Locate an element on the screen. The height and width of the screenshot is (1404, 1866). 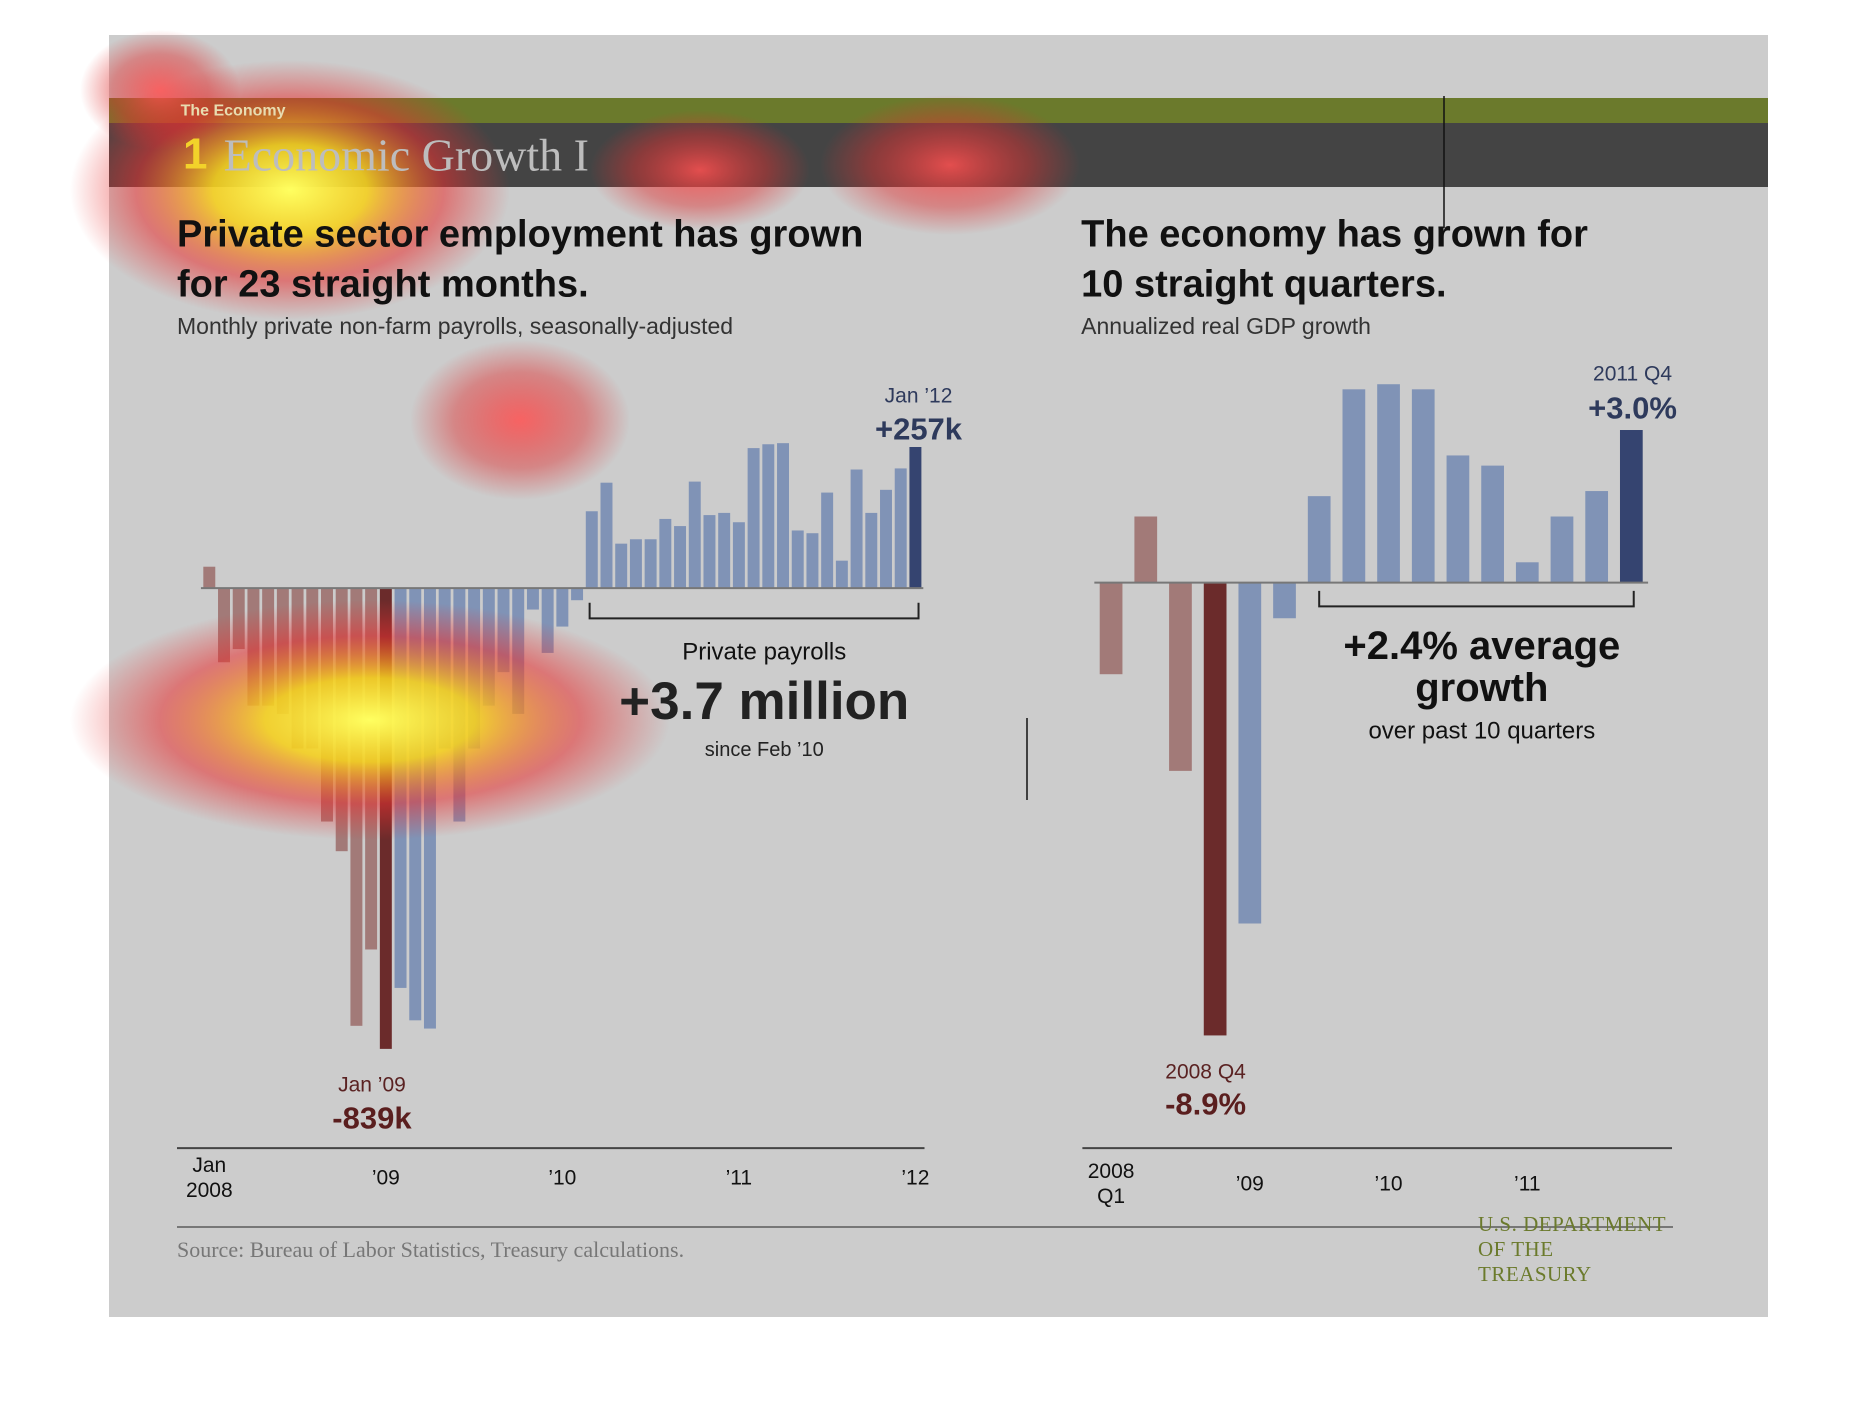
x-tick-label: 2008 Q1 is located at coordinates (1111, 1184).